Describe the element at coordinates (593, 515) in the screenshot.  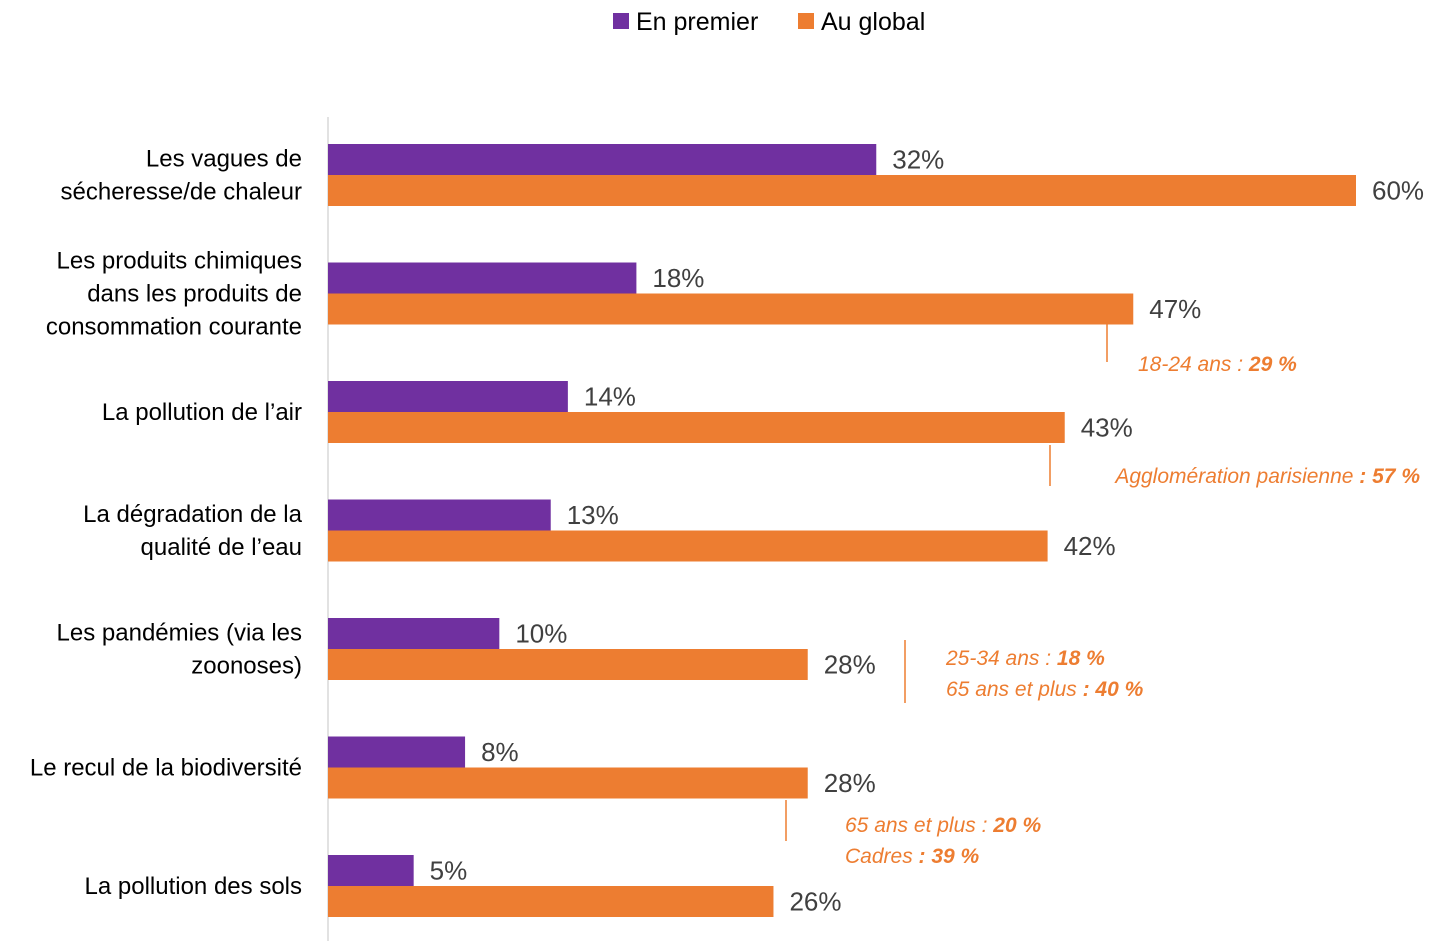
I see `value-label: 13%` at that location.